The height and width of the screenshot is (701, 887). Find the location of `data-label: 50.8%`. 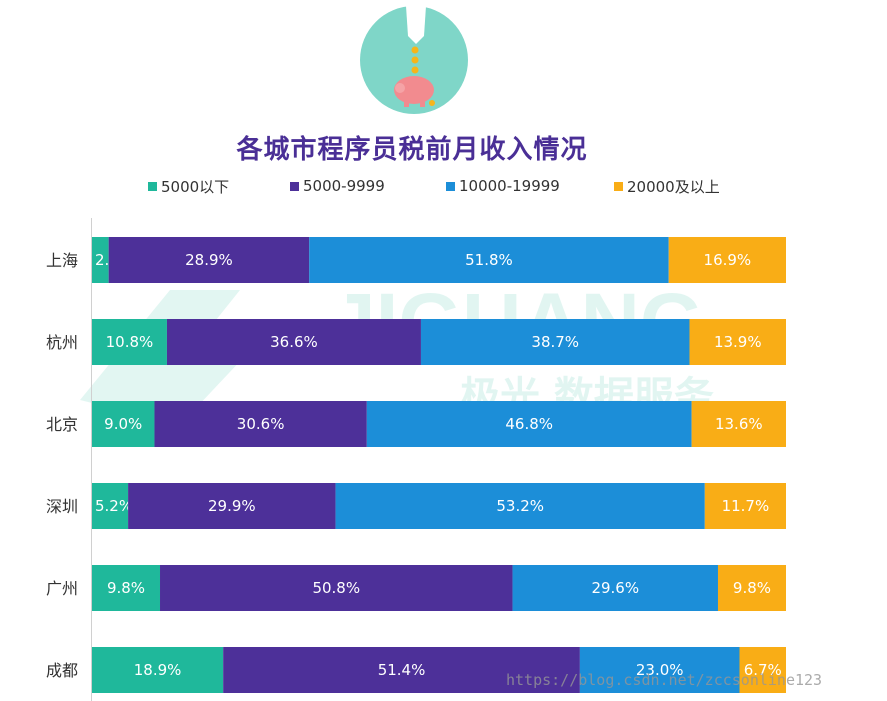

data-label: 50.8% is located at coordinates (336, 588).